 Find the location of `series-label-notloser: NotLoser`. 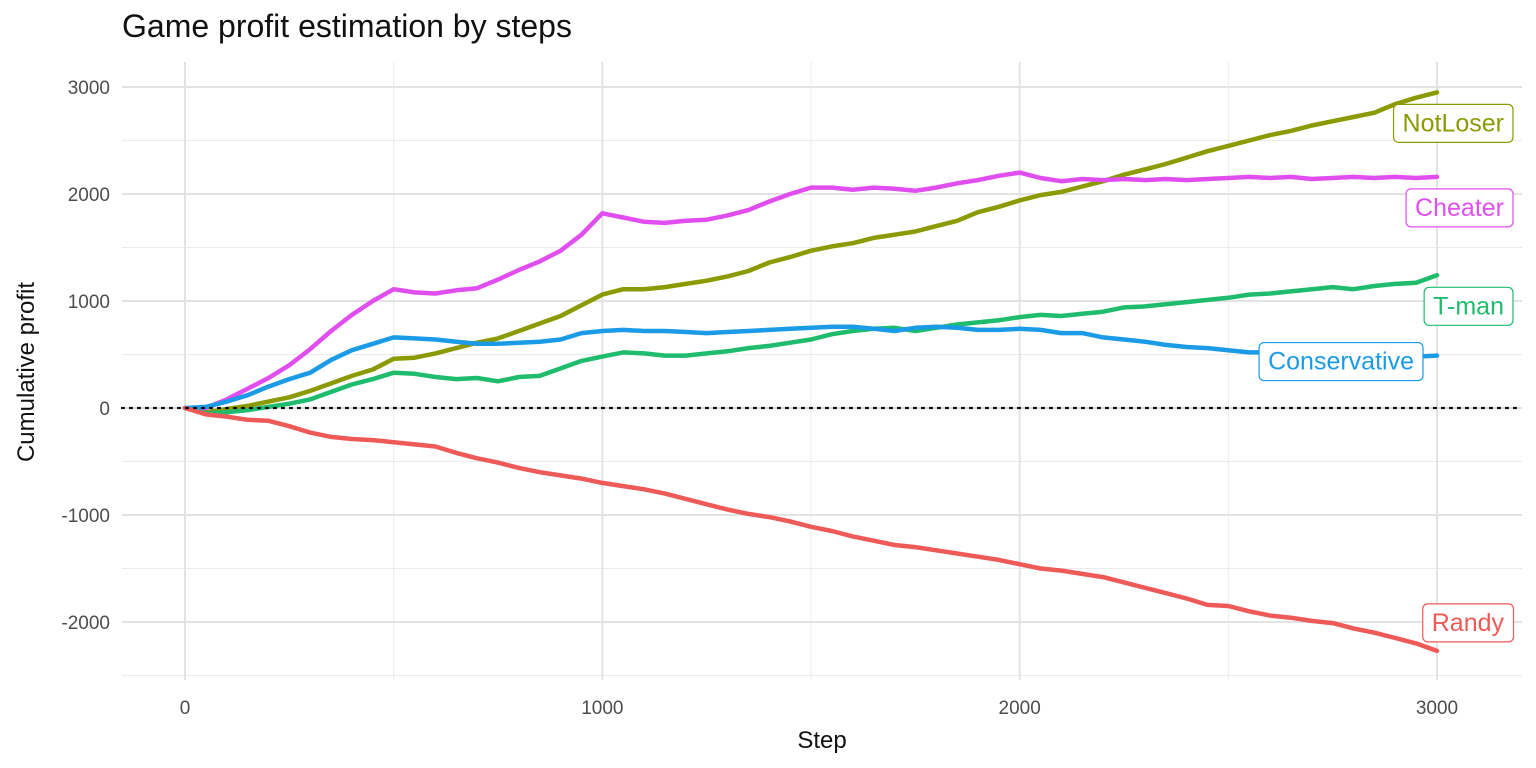

series-label-notloser: NotLoser is located at coordinates (1453, 123).